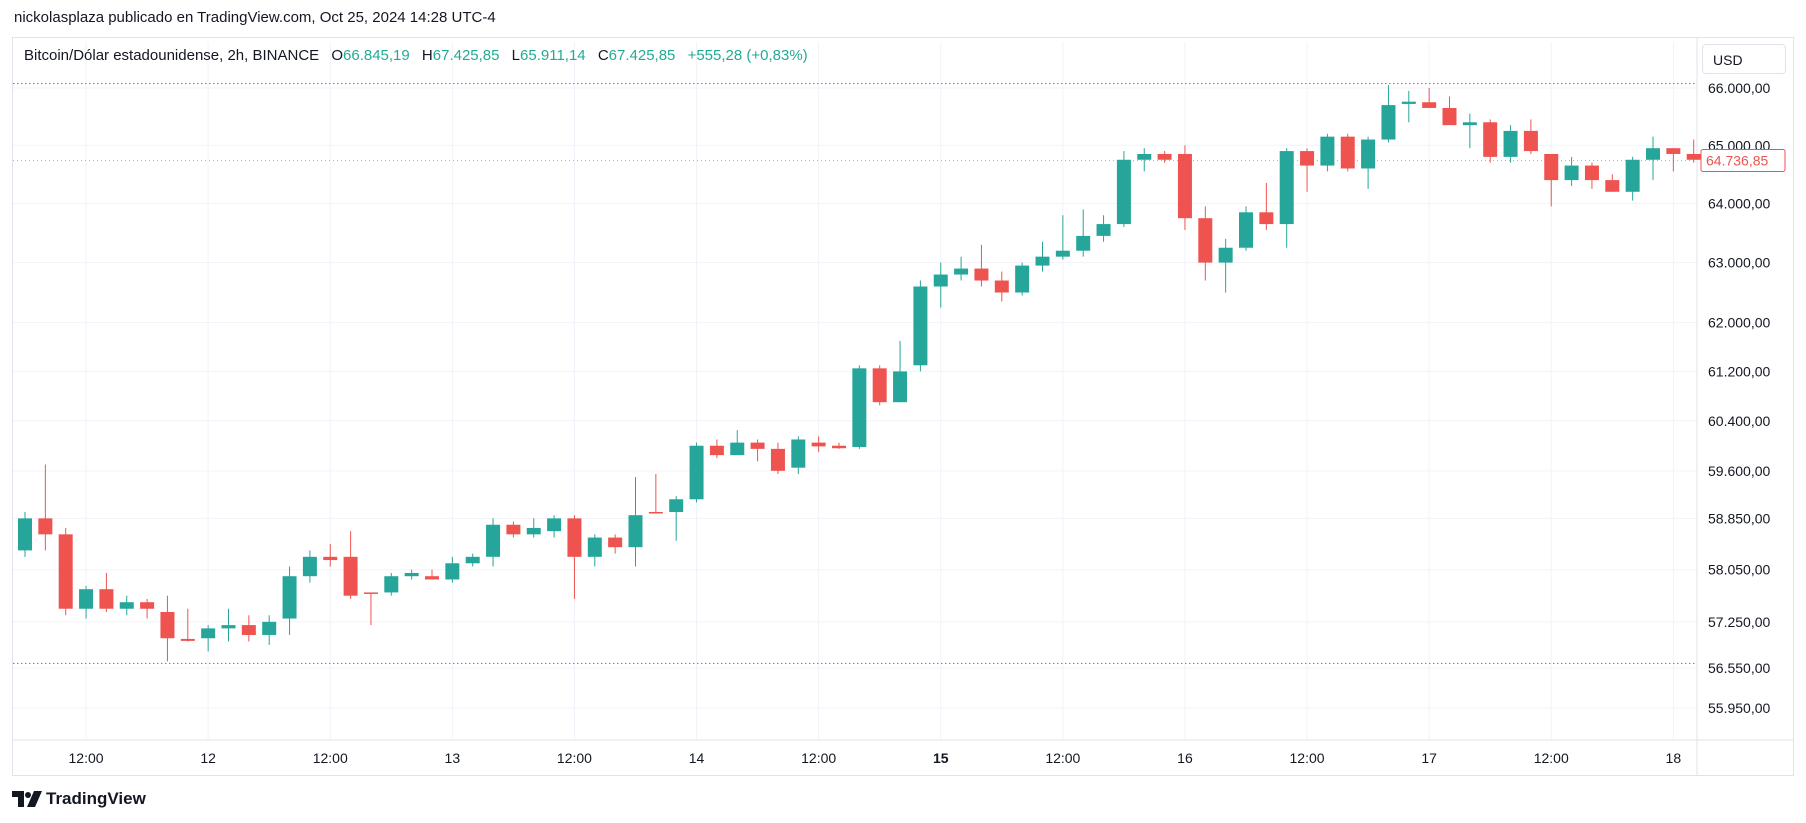 This screenshot has width=1806, height=823. What do you see at coordinates (1185, 758) in the screenshot?
I see `x-tick-label: 16` at bounding box center [1185, 758].